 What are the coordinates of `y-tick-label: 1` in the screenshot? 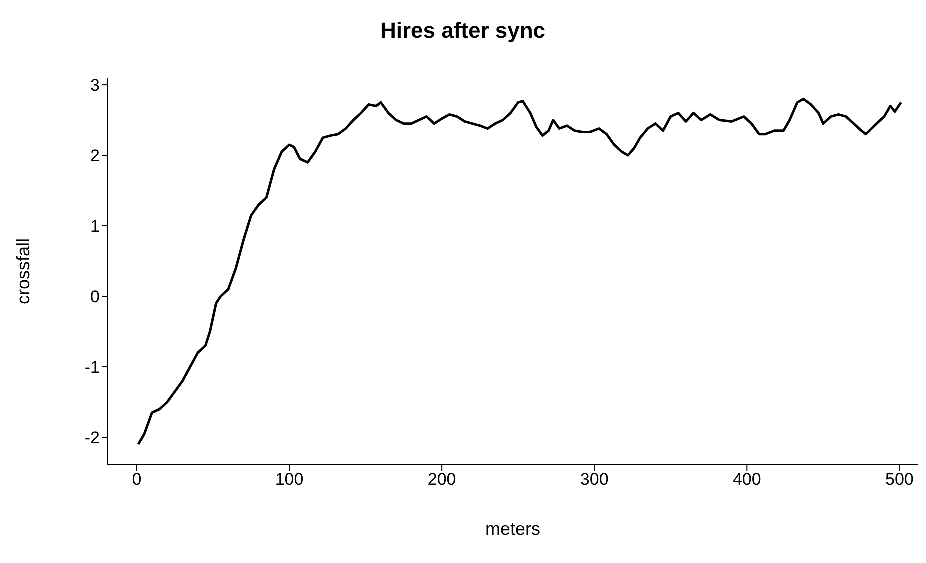 It's located at (95, 226).